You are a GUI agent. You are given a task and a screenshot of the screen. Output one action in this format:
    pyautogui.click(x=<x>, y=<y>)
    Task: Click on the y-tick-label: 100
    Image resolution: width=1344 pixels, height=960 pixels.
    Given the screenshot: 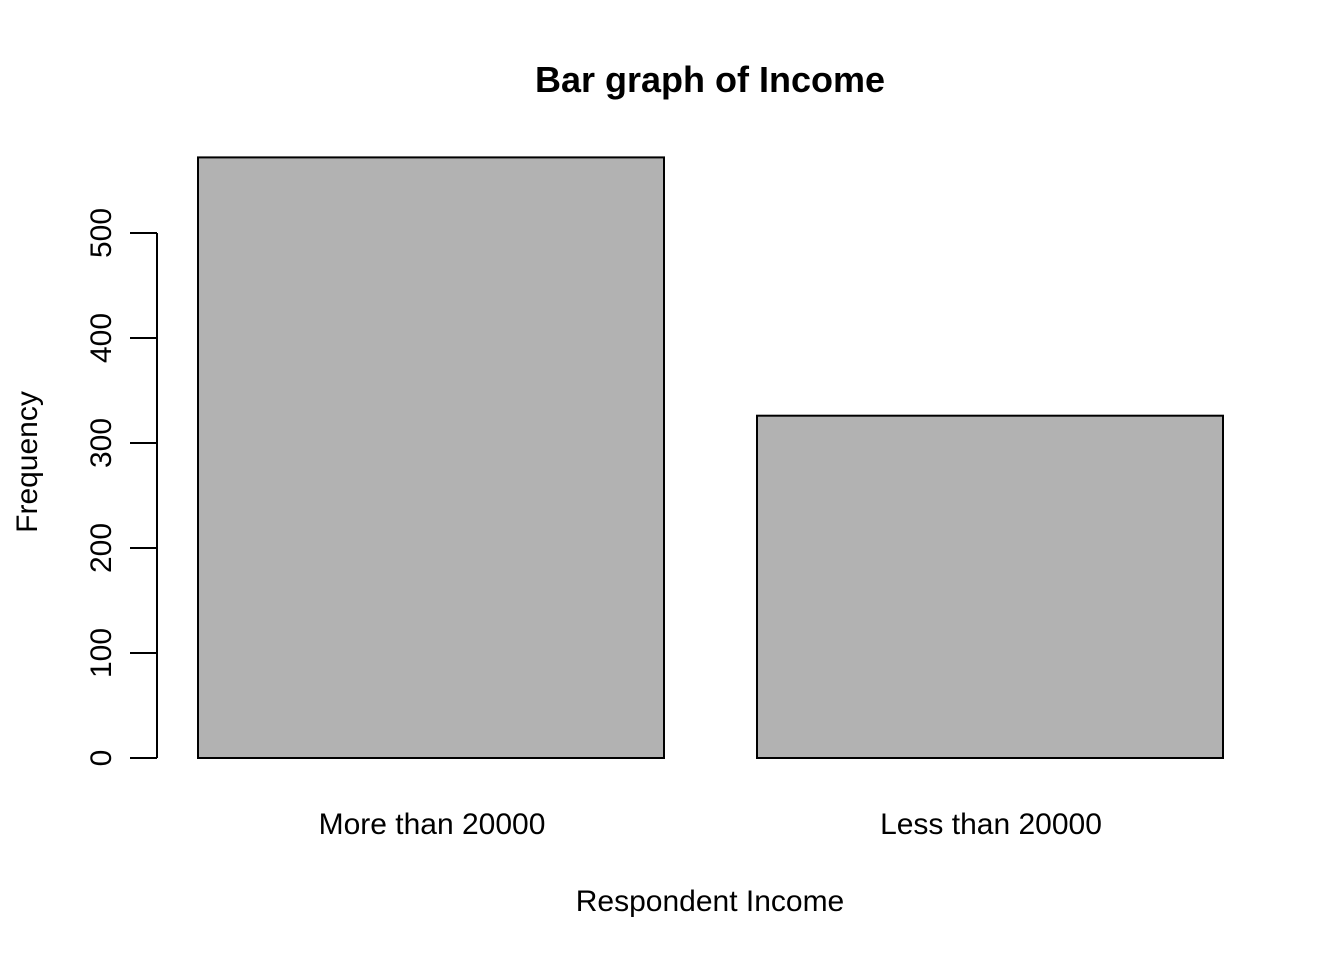 What is the action you would take?
    pyautogui.click(x=101, y=653)
    